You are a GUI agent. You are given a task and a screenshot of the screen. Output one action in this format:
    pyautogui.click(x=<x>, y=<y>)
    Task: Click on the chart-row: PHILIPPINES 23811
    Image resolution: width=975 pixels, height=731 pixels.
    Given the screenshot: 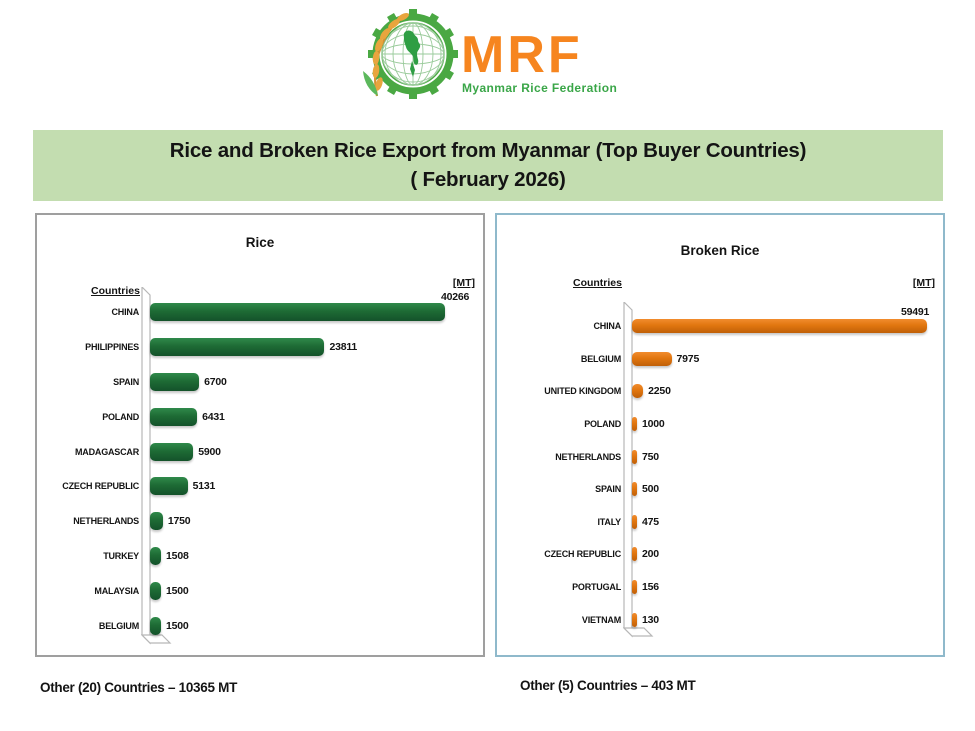 What is the action you would take?
    pyautogui.click(x=258, y=347)
    